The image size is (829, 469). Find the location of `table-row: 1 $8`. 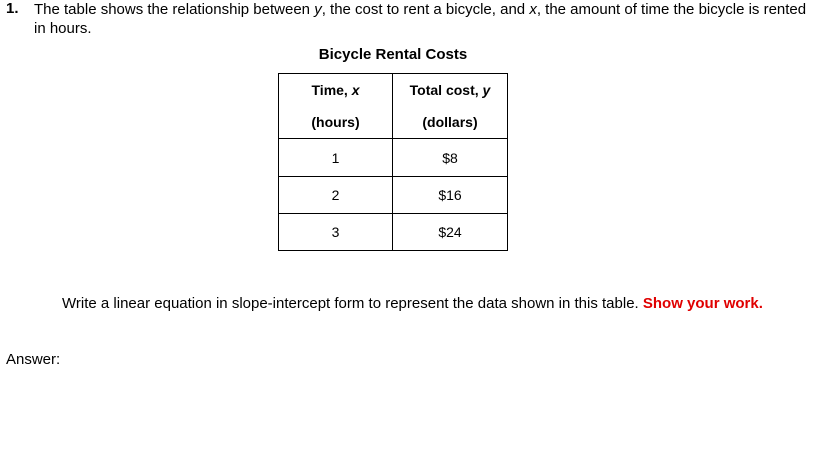

table-row: 1 $8 is located at coordinates (393, 157).